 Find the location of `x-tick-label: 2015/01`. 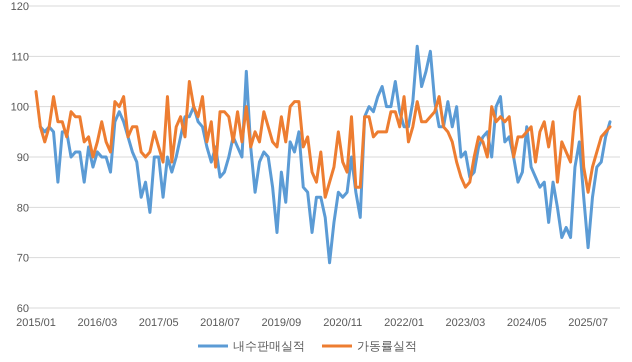

x-tick-label: 2015/01 is located at coordinates (36, 323).